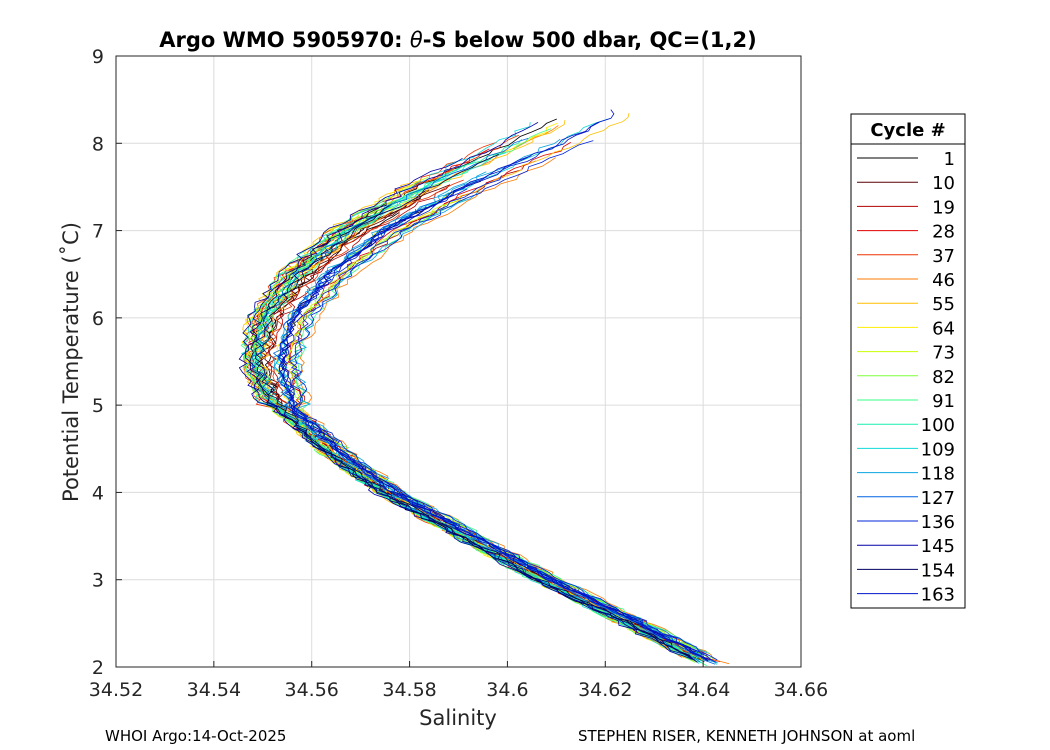 The image size is (1050, 750). What do you see at coordinates (943, 232) in the screenshot?
I see `legend-label: 28` at bounding box center [943, 232].